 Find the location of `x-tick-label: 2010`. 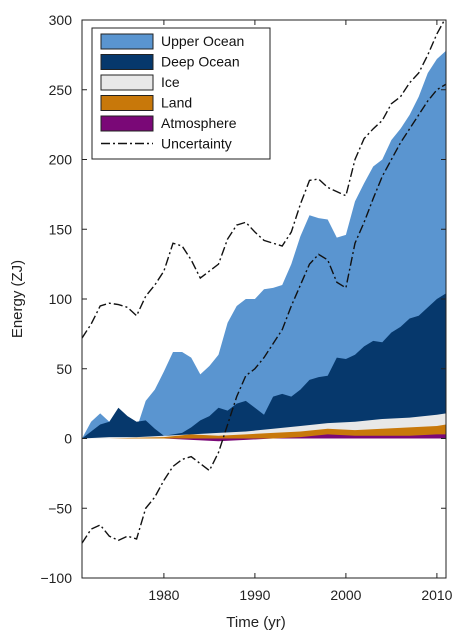

x-tick-label: 2010 is located at coordinates (436, 595).